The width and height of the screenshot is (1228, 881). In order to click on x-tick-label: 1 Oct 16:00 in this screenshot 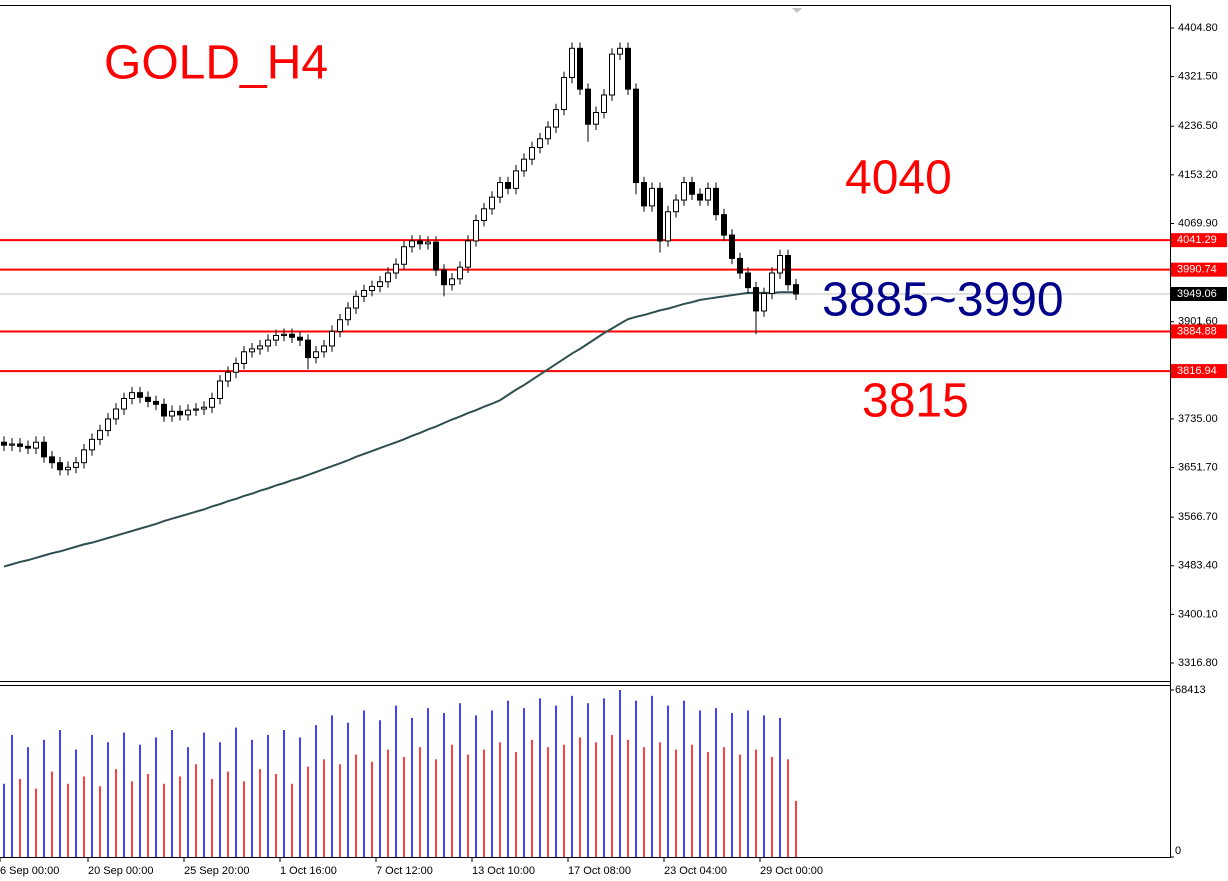, I will do `click(308, 871)`.